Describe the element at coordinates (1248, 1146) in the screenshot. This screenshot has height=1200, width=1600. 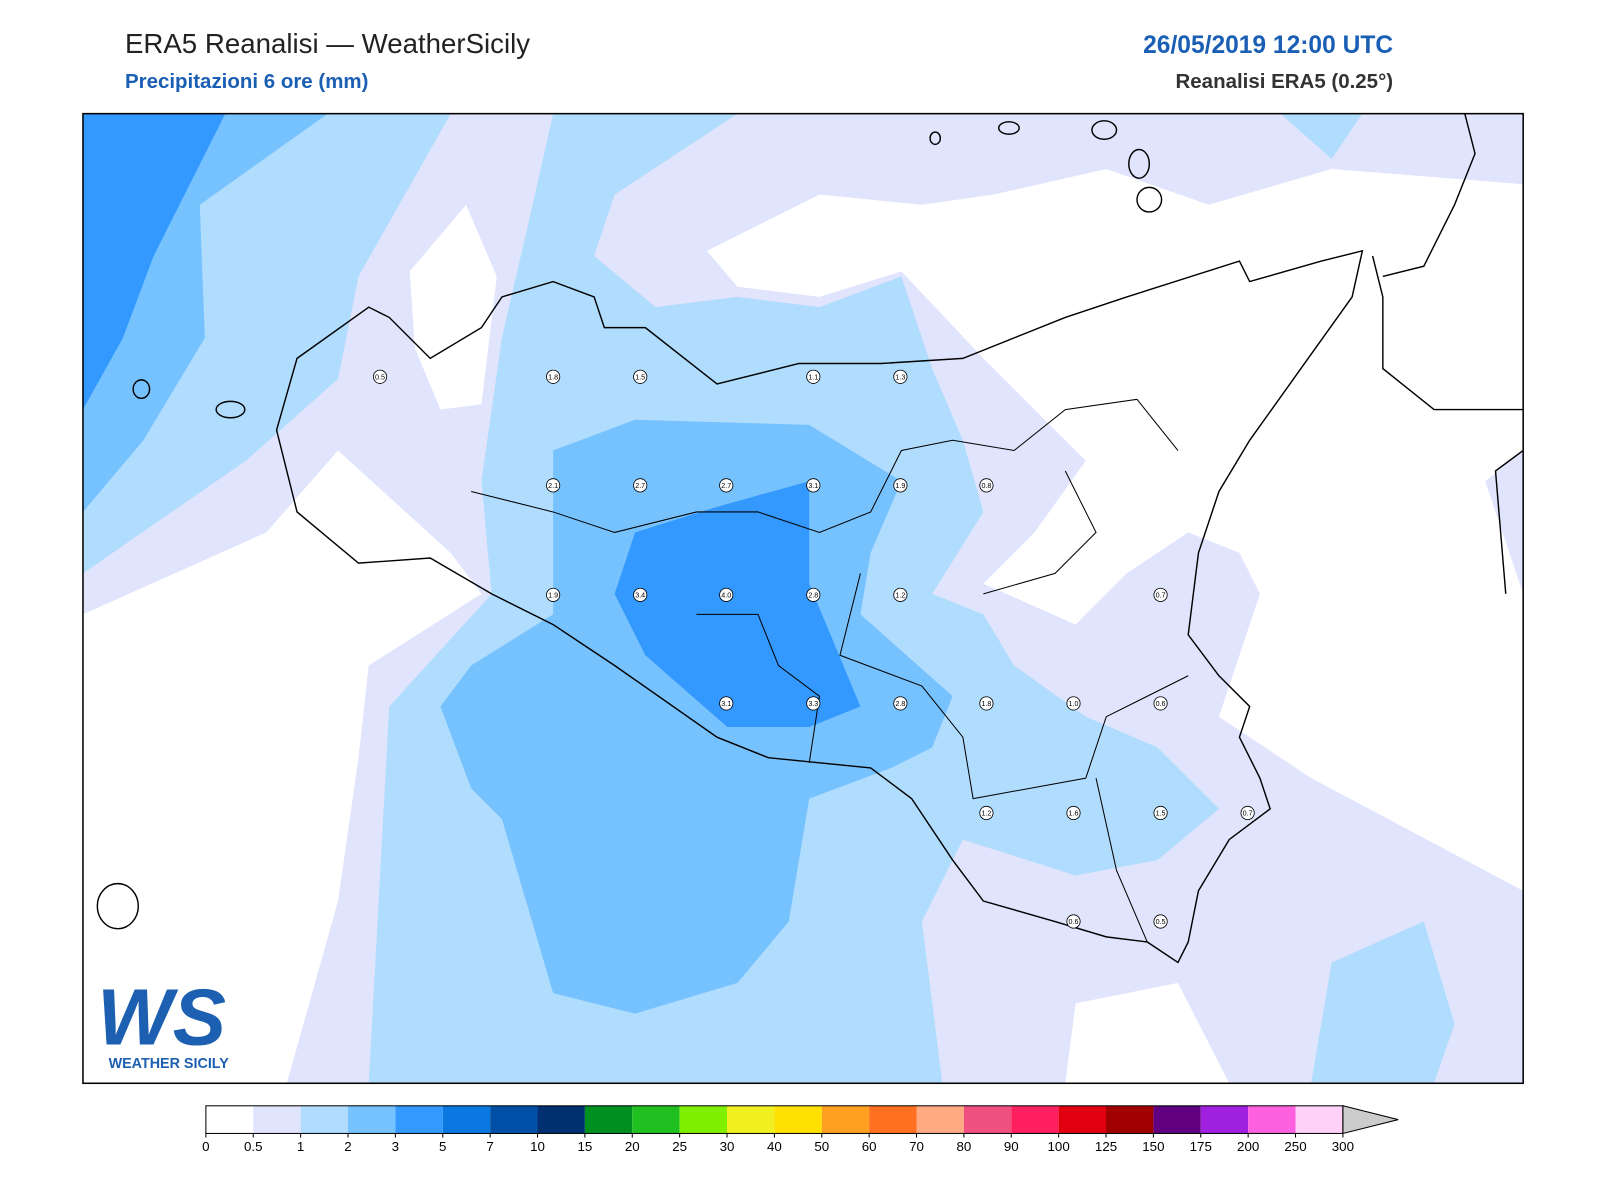
I see `colorbar-label: 200` at that location.